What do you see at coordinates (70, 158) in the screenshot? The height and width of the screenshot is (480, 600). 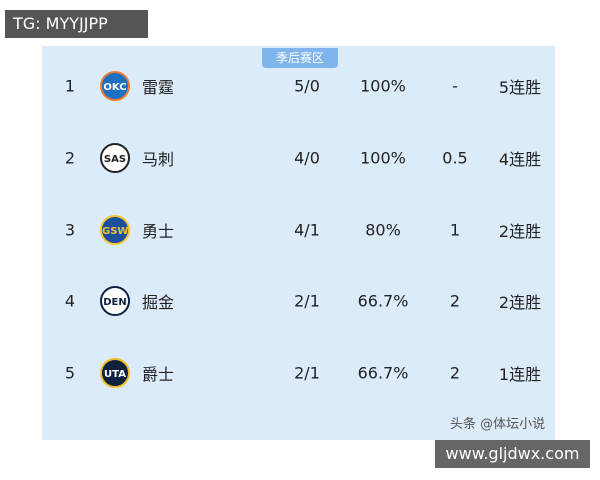 I see `rank: 2` at bounding box center [70, 158].